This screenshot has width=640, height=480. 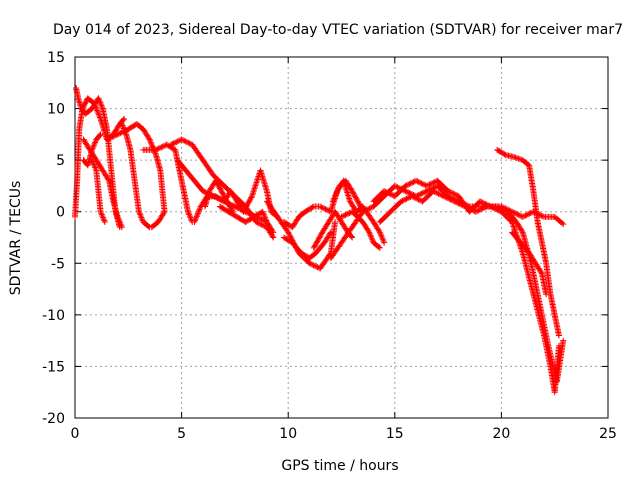 I want to click on y-tick-label: -20, so click(x=53, y=419).